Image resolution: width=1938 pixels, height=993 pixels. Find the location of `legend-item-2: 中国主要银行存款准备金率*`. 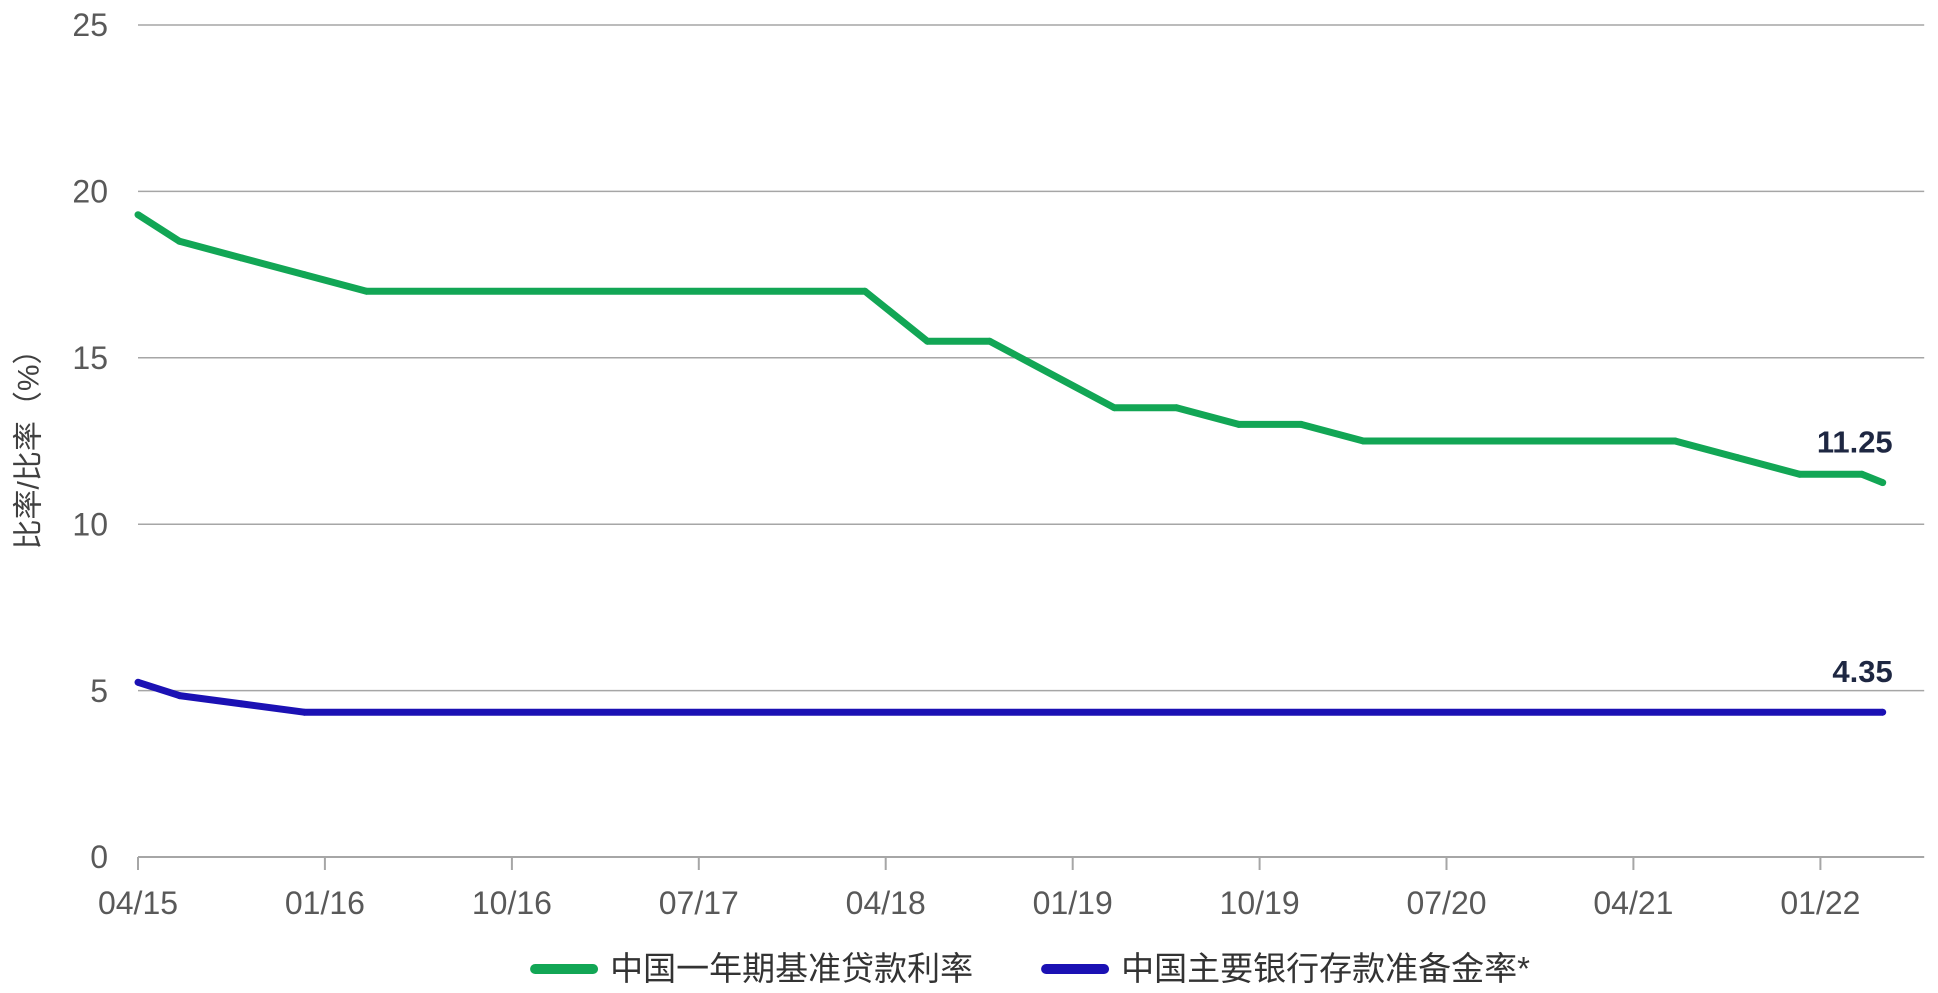

legend-item-2: 中国主要银行存款准备金率* is located at coordinates (1285, 969).